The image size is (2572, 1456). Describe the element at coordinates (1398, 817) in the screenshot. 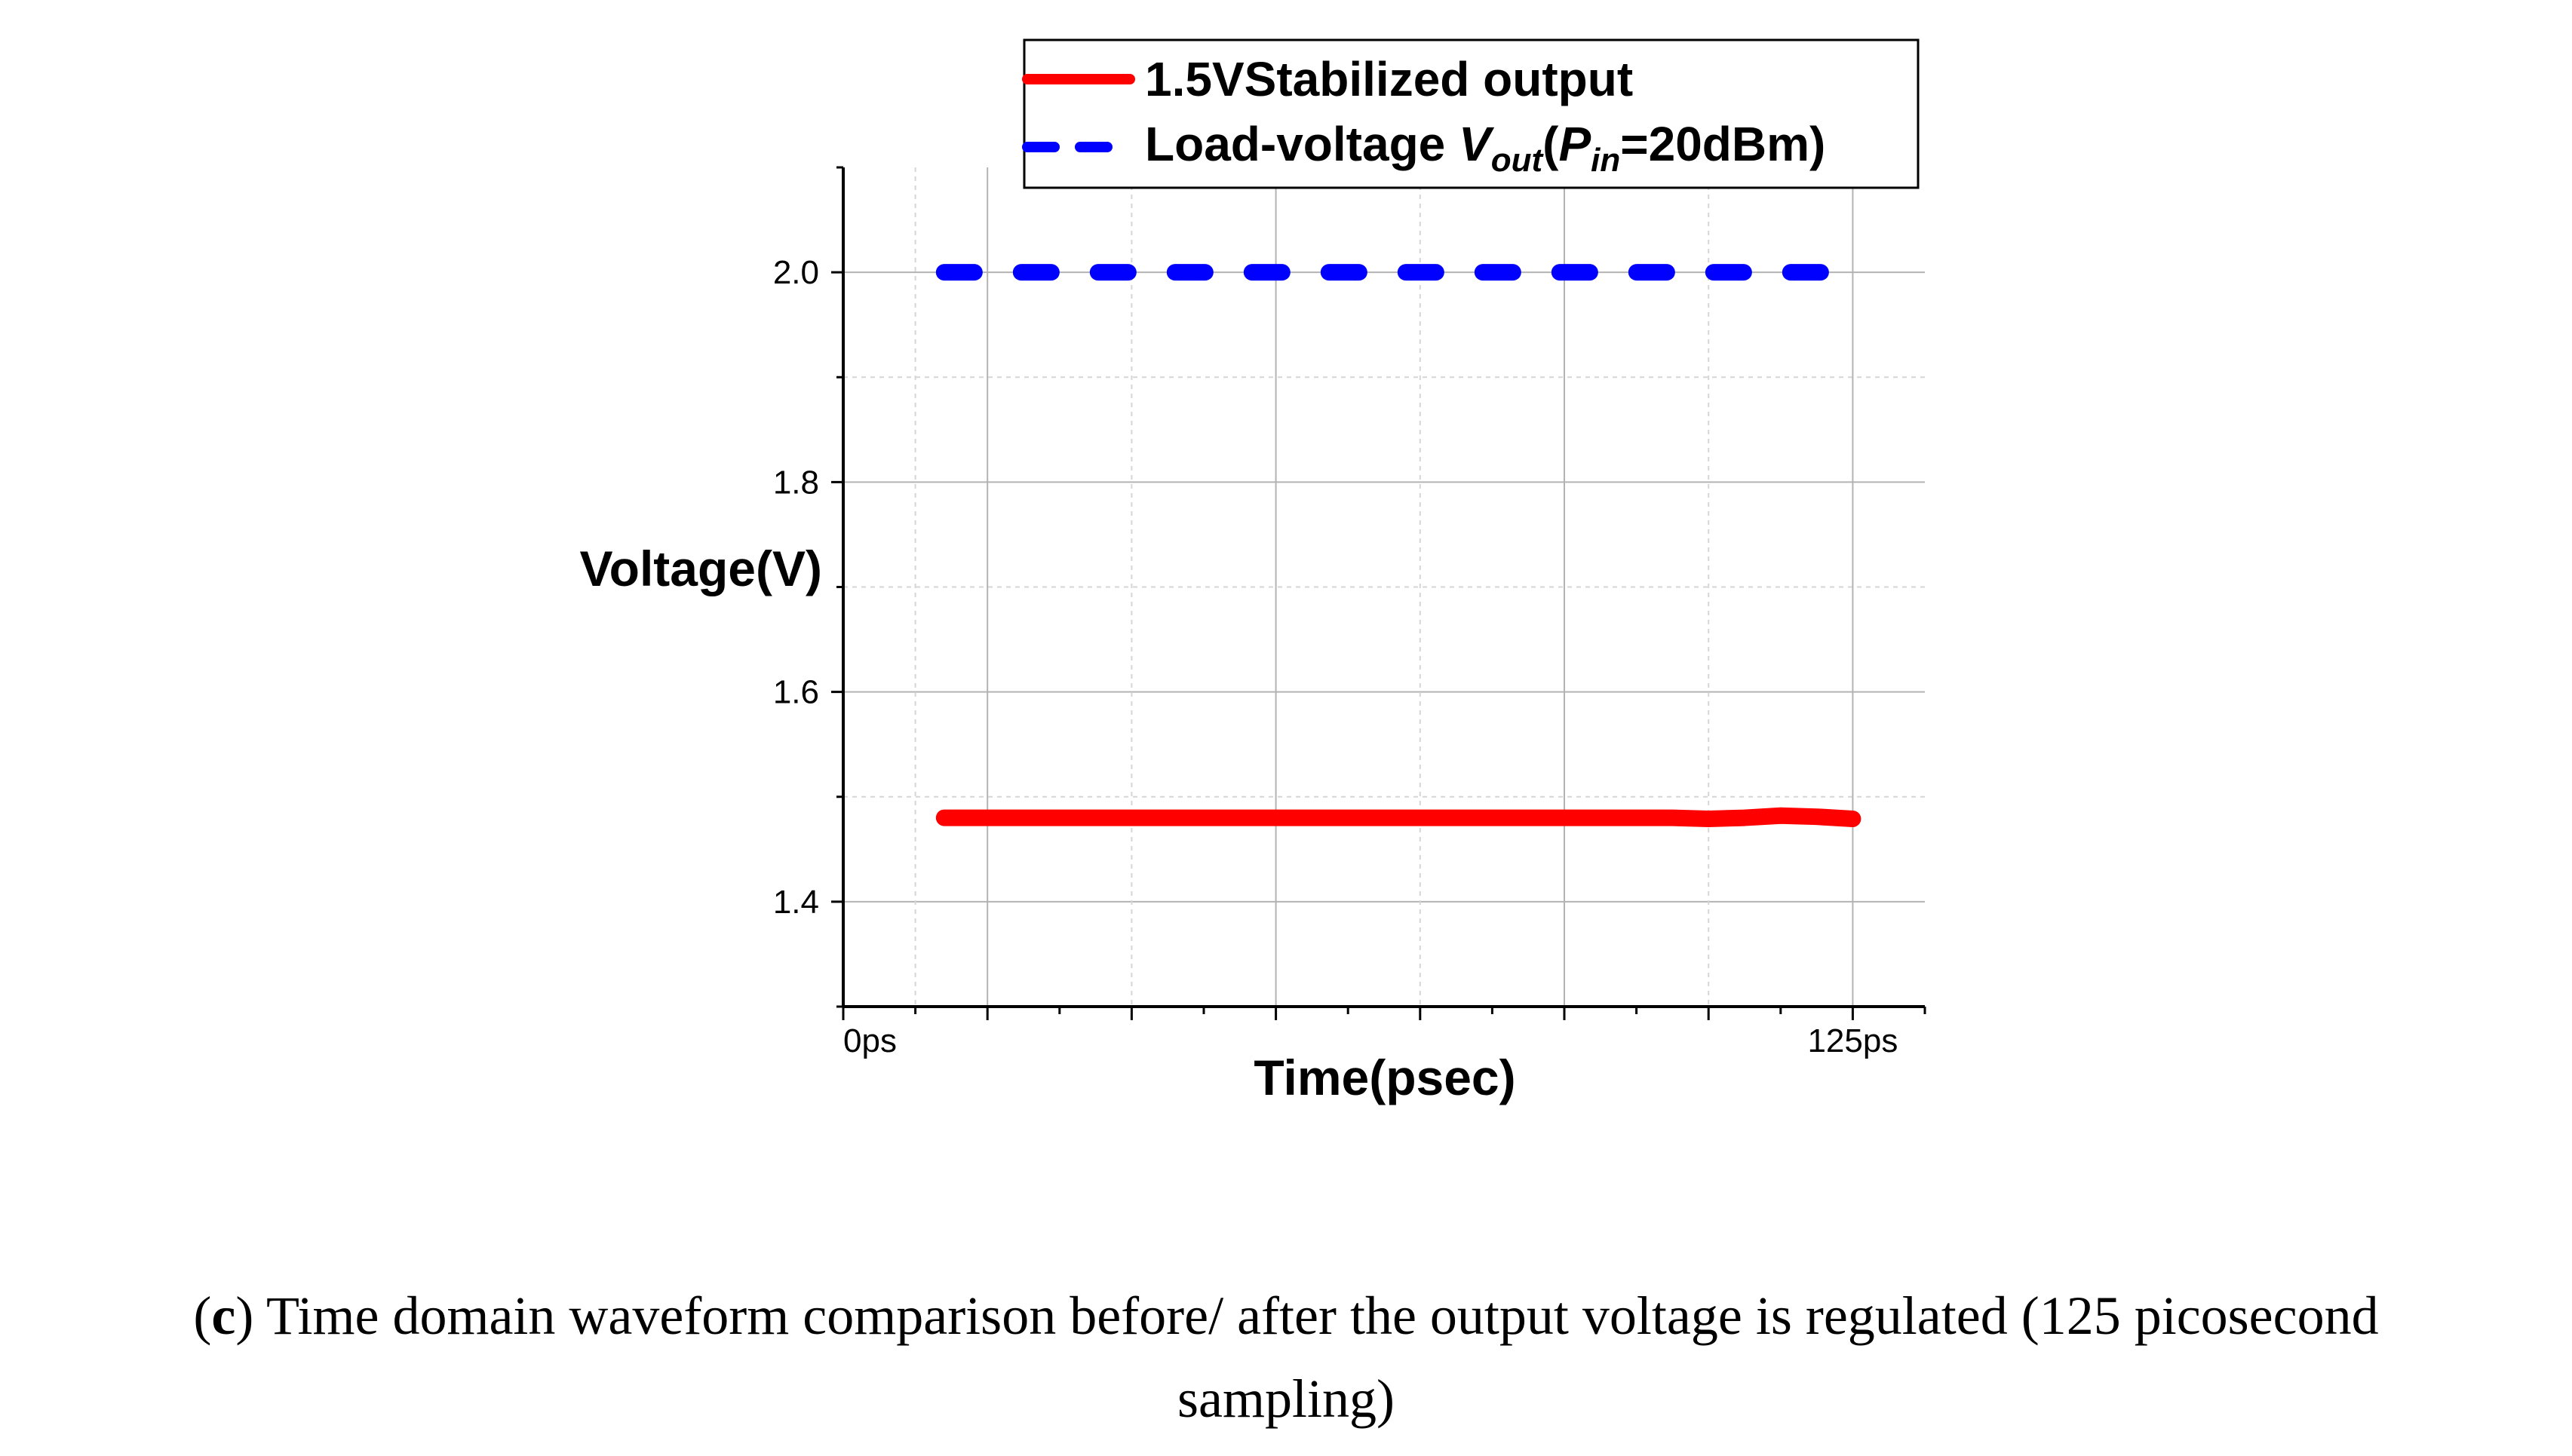

I see `series-line-stabilized-output` at that location.